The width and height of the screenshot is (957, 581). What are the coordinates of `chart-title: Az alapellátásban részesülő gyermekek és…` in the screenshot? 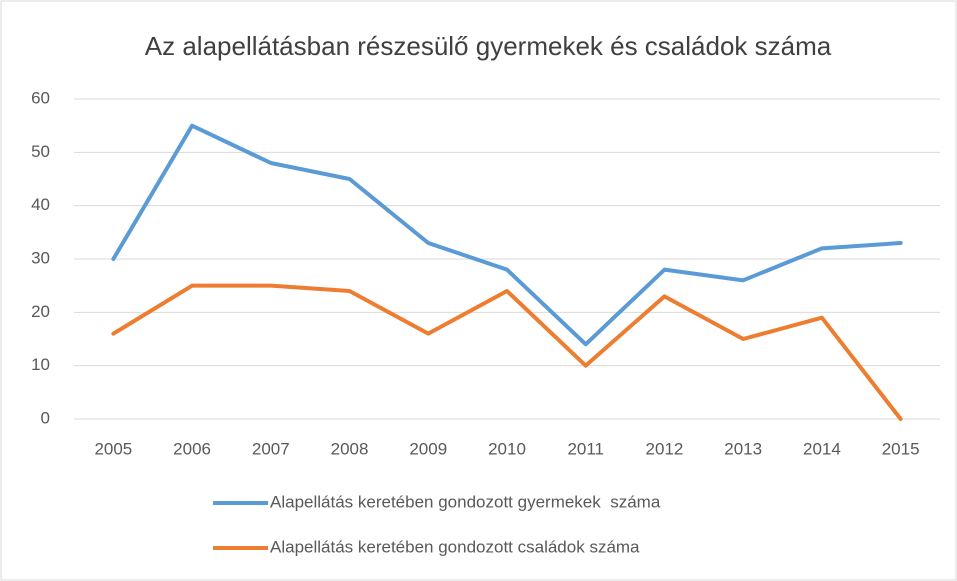 It's located at (488, 46).